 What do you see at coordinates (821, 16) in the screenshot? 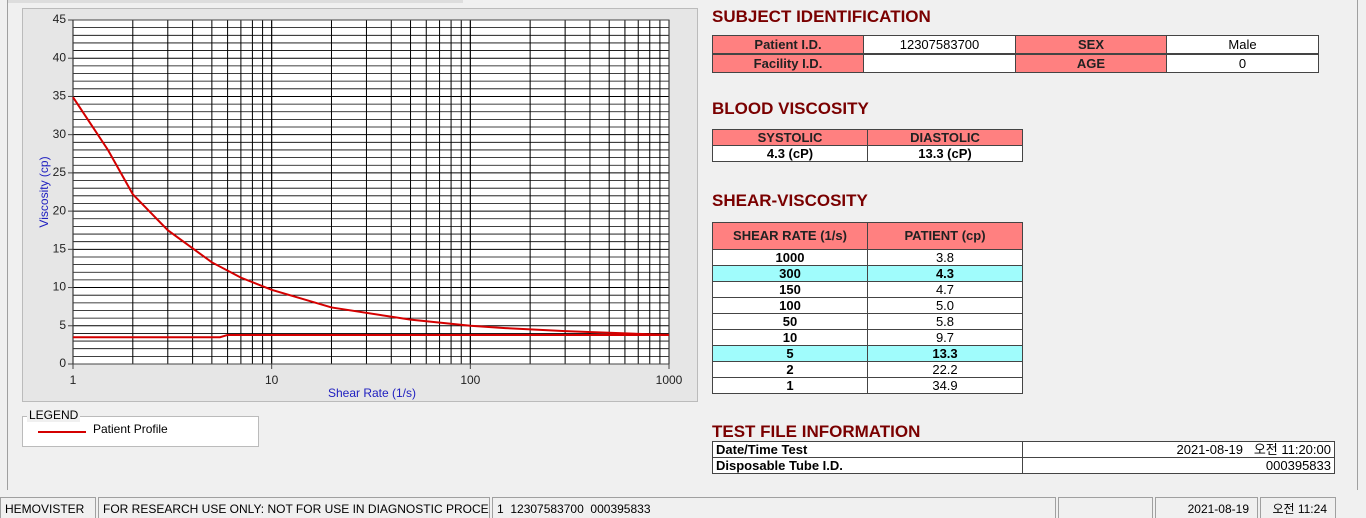
I see `section-title: SUBJECT IDENTIFICATION` at bounding box center [821, 16].